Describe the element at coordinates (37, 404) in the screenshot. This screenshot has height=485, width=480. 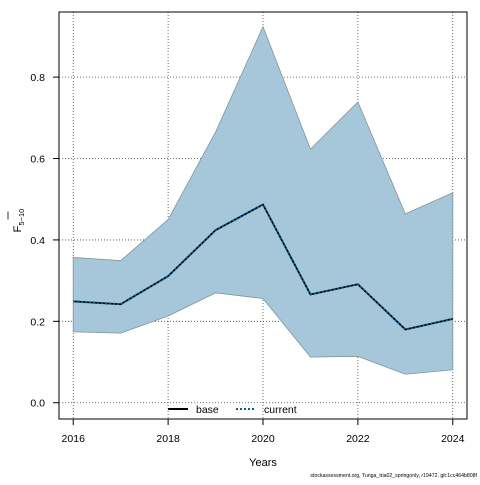
I see `y-tick-label-0: 0.0` at that location.